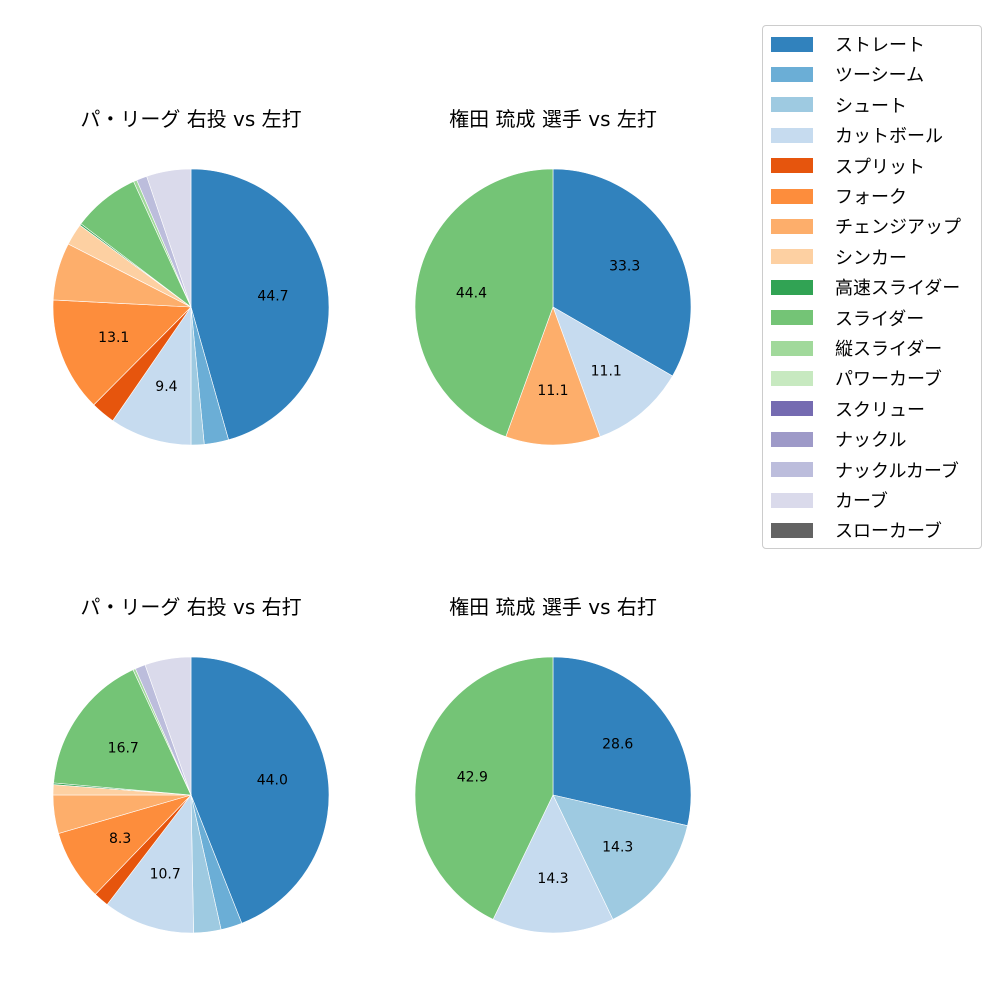 The image size is (1000, 1000). What do you see at coordinates (272, 297) in the screenshot?
I see `slice-percent-label: 44.7` at bounding box center [272, 297].